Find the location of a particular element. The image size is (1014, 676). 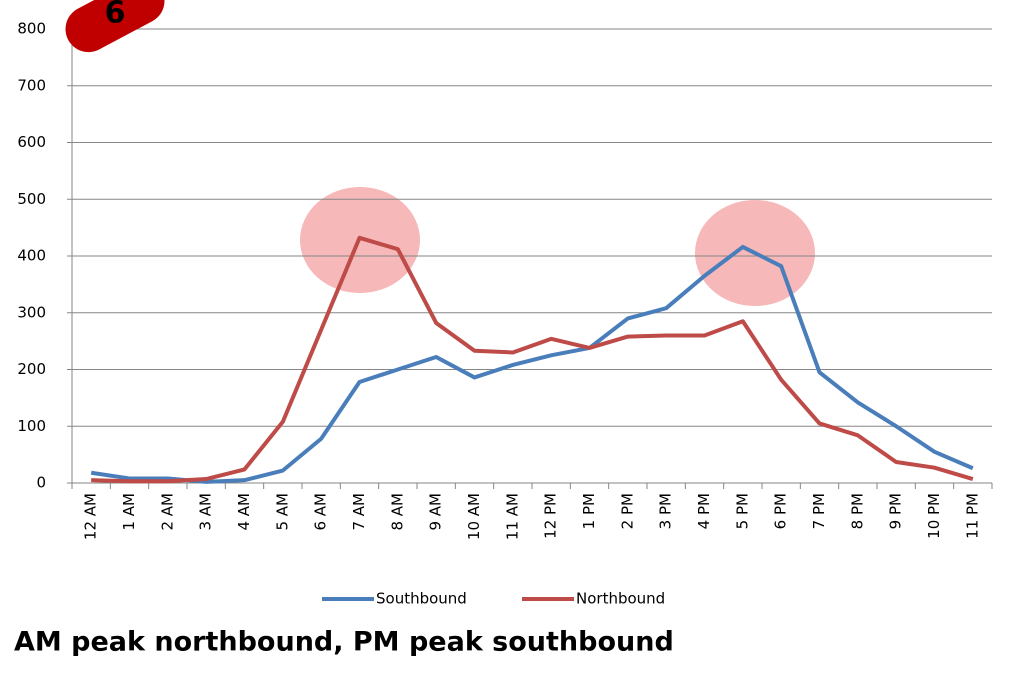

x-tick-label: 1 PM is located at coordinates (589, 511).